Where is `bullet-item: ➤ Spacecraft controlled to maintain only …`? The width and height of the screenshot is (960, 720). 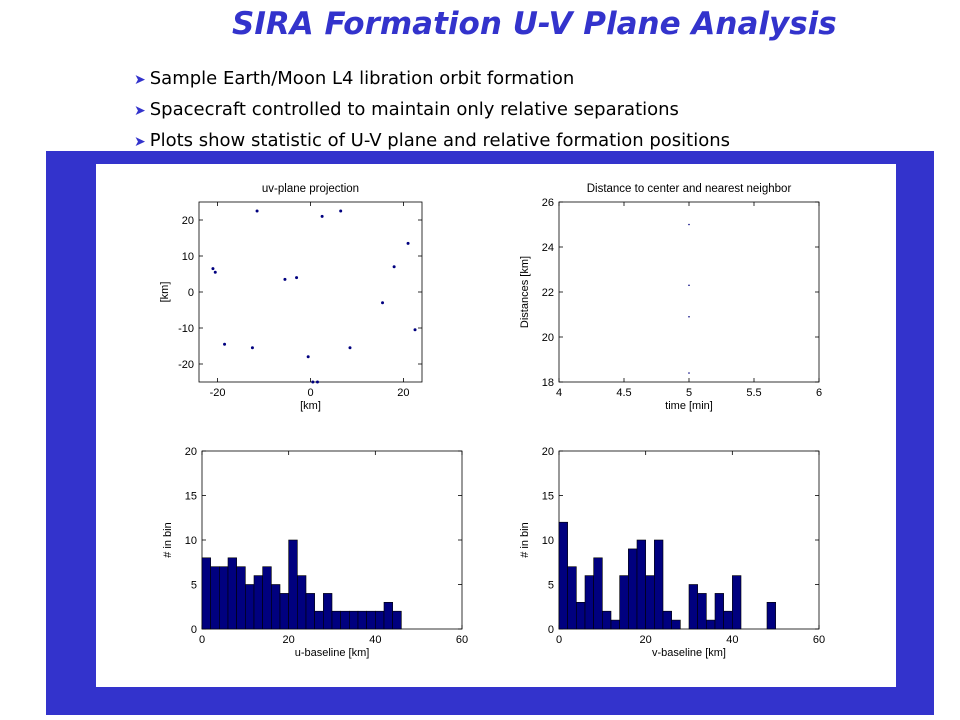
bullet-item: ➤ Spacecraft controlled to maintain only … is located at coordinates (432, 110).